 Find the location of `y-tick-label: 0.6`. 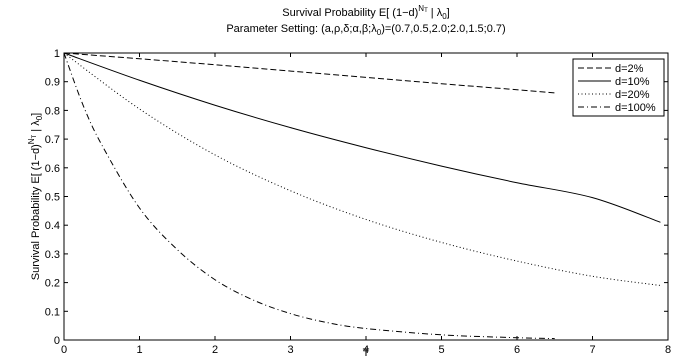

y-tick-label: 0.6 is located at coordinates (52, 169).